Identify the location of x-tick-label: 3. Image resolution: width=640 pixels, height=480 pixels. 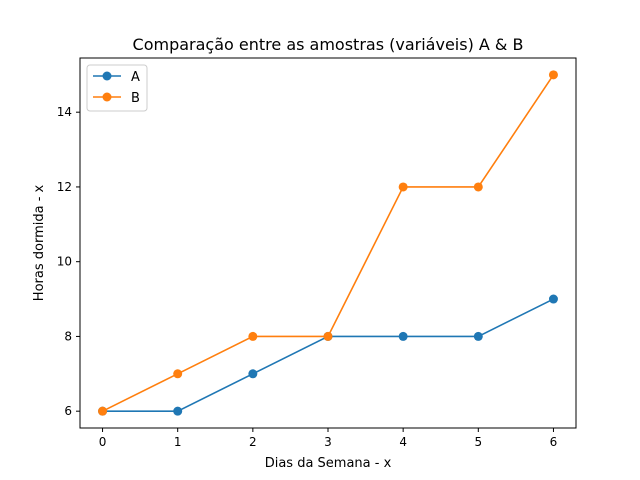
(328, 442).